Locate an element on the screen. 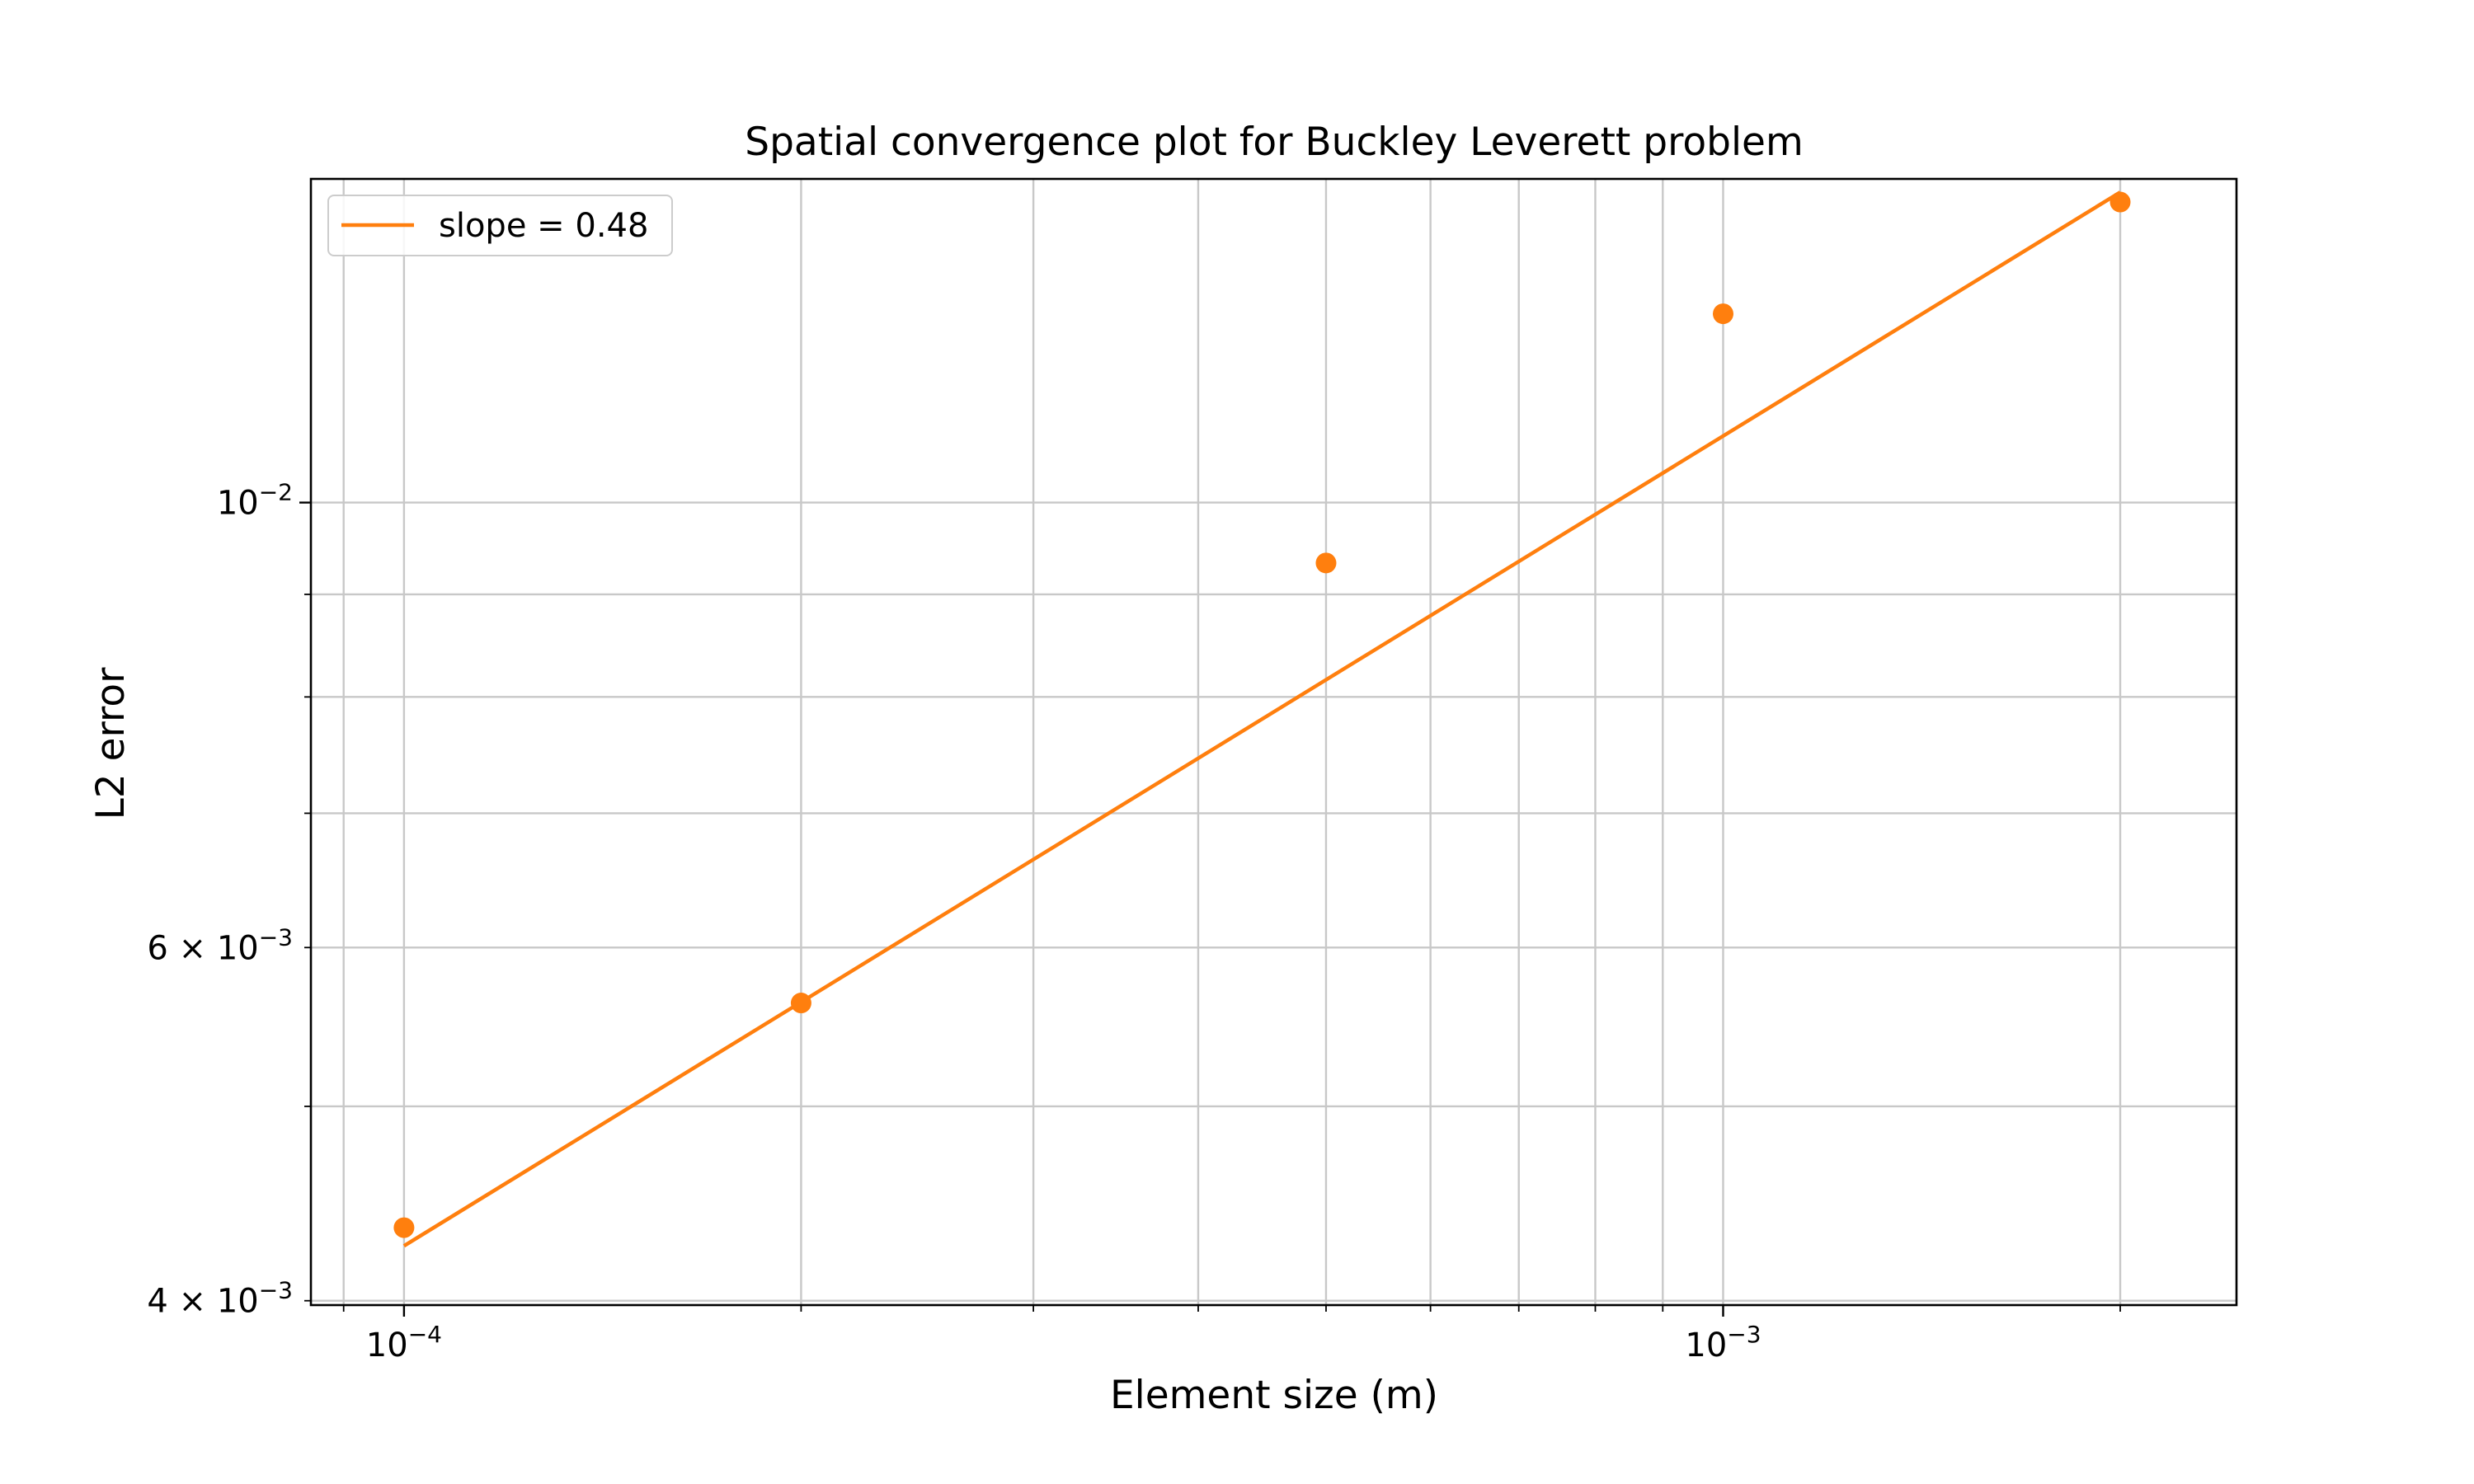 This screenshot has width=2474, height=1484. y-tick-label: 6 × 10⁻³ is located at coordinates (220, 945).